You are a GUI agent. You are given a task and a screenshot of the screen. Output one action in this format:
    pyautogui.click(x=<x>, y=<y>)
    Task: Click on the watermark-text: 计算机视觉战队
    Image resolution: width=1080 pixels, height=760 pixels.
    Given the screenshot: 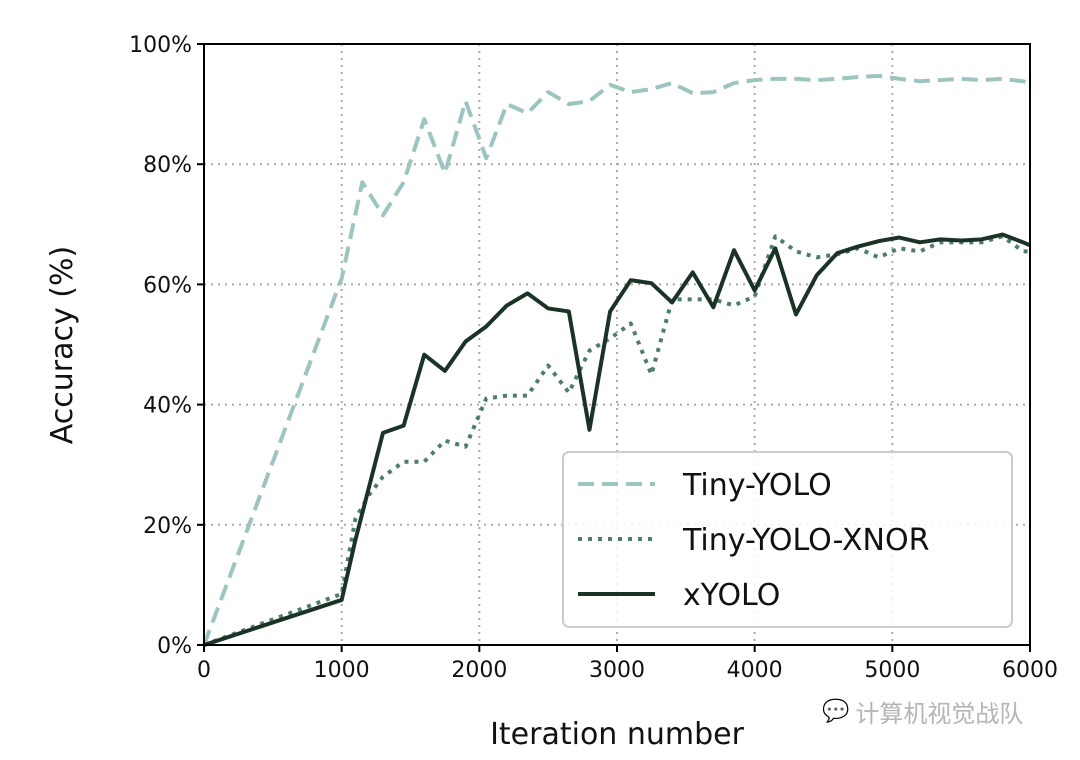 What is the action you would take?
    pyautogui.click(x=939, y=714)
    